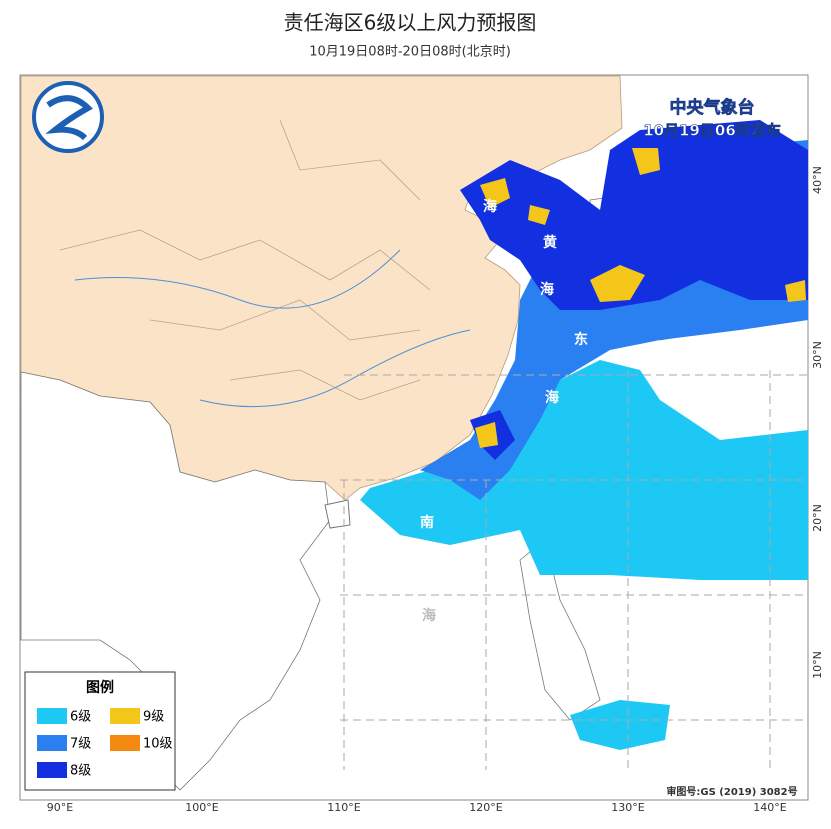 The height and width of the screenshot is (829, 831). What do you see at coordinates (627, 807) in the screenshot?
I see `lon-label: 130°E` at bounding box center [627, 807].